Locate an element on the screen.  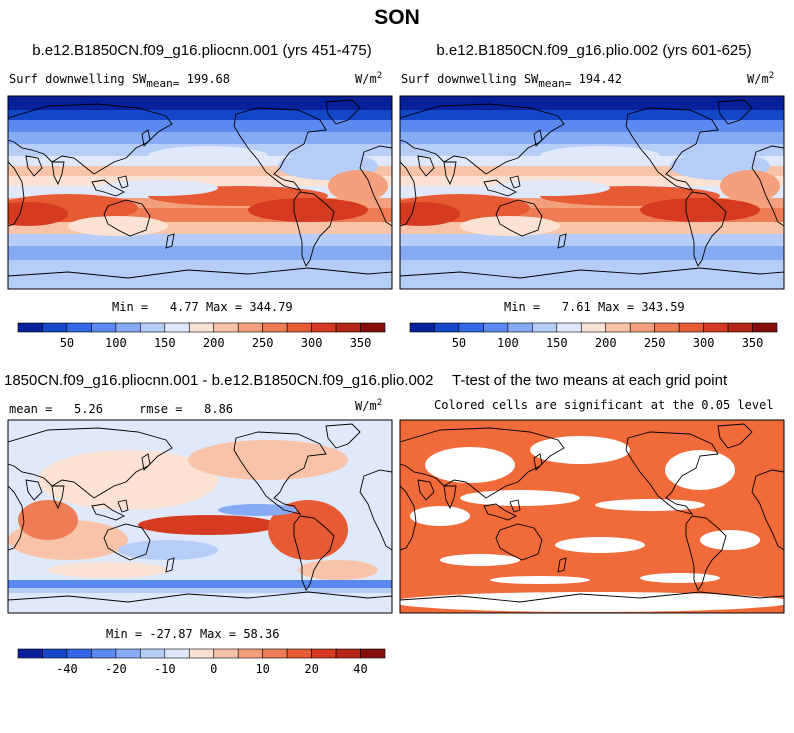
panel1-max-label: Max = is located at coordinates (224, 307).